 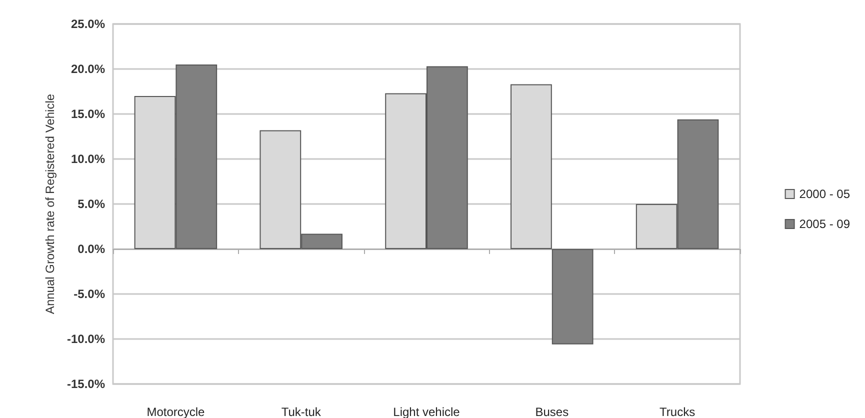 I want to click on y-tick-label: -10.0%, so click(x=86, y=339).